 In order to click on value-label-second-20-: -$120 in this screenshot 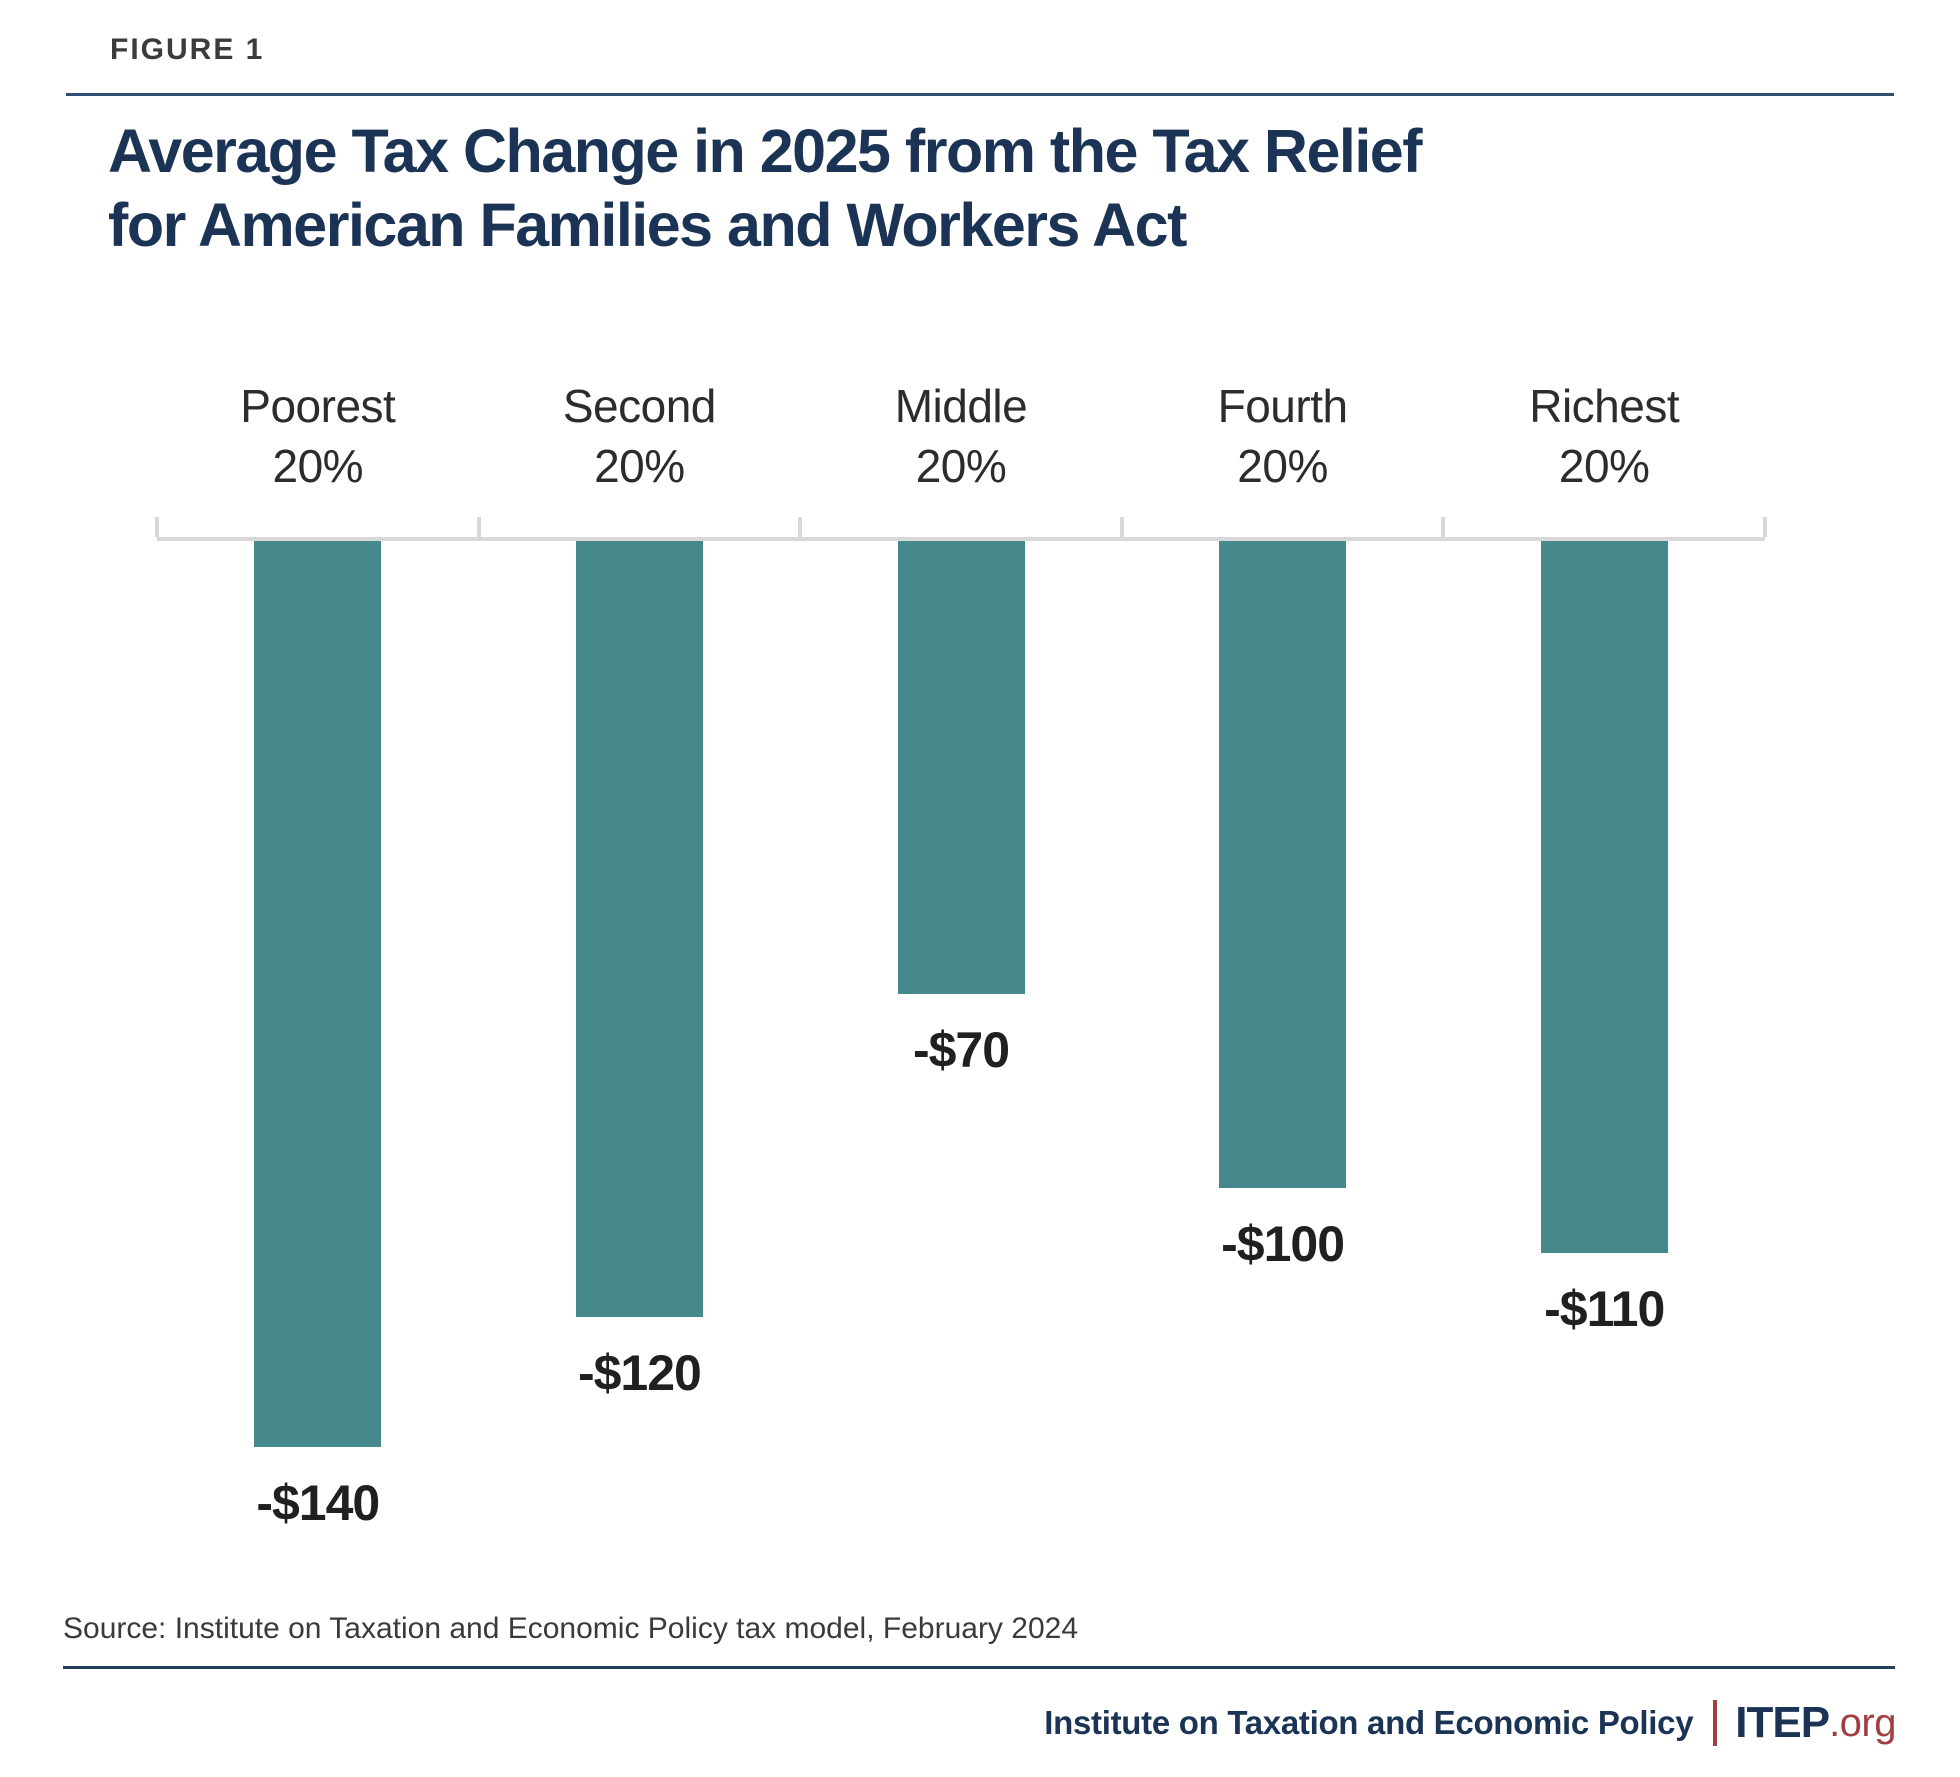, I will do `click(639, 1373)`.